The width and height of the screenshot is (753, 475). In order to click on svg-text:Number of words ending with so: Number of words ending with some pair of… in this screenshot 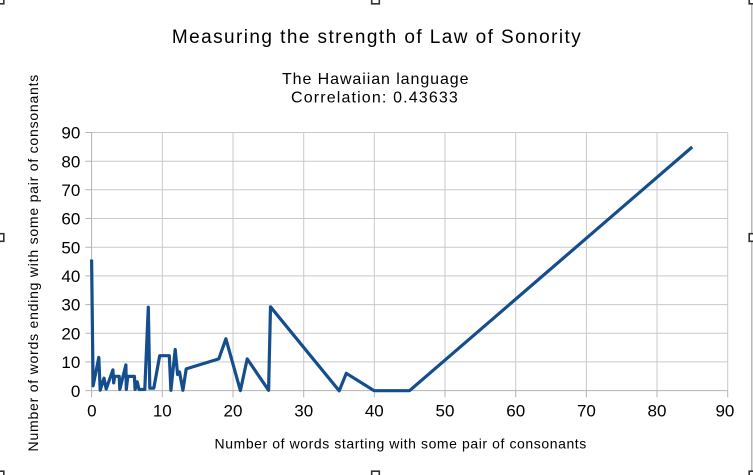, I will do `click(33, 263)`.